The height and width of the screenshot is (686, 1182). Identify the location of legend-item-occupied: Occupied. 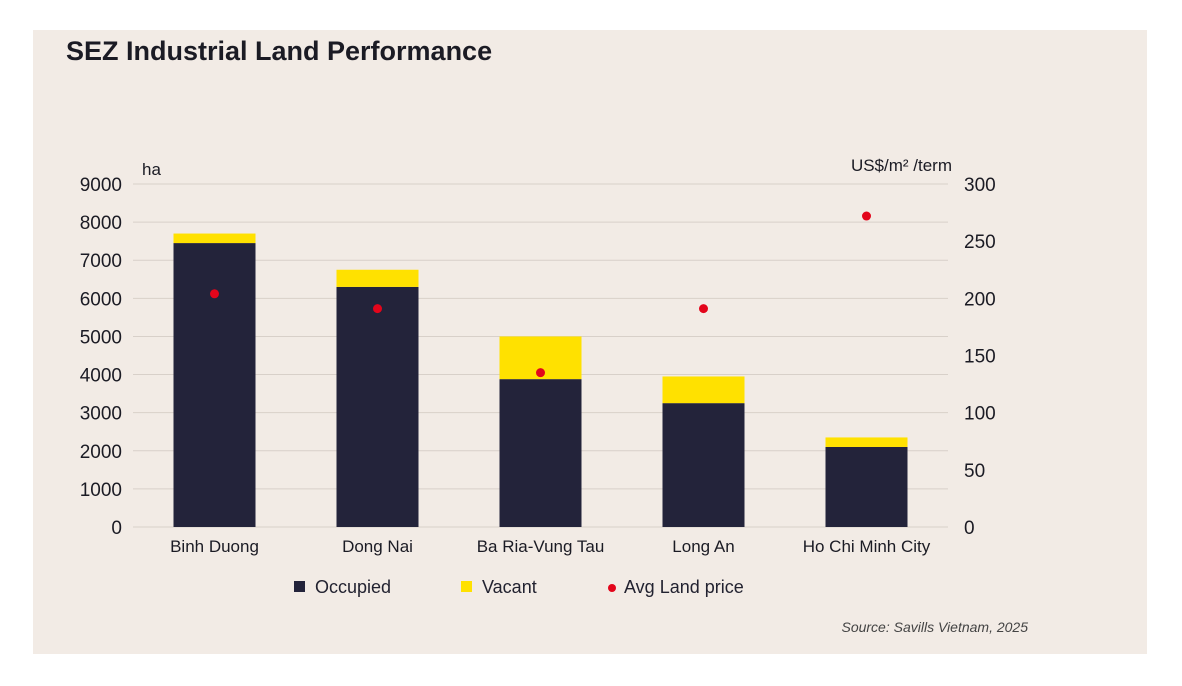
(342, 587).